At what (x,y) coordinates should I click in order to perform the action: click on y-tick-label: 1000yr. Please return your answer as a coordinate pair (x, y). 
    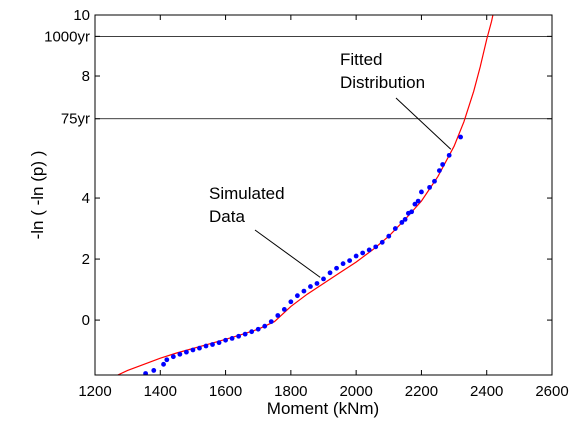
    Looking at the image, I should click on (67, 36).